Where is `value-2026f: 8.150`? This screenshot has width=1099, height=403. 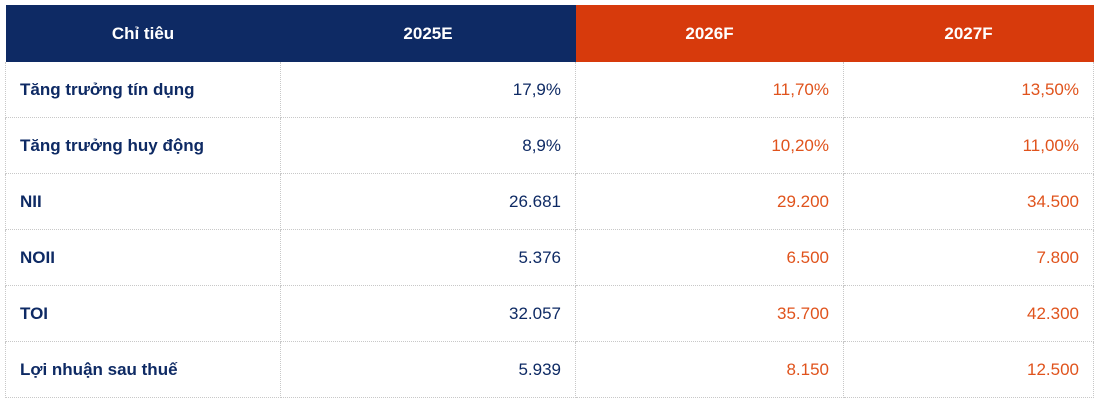
value-2026f: 8.150 is located at coordinates (709, 369).